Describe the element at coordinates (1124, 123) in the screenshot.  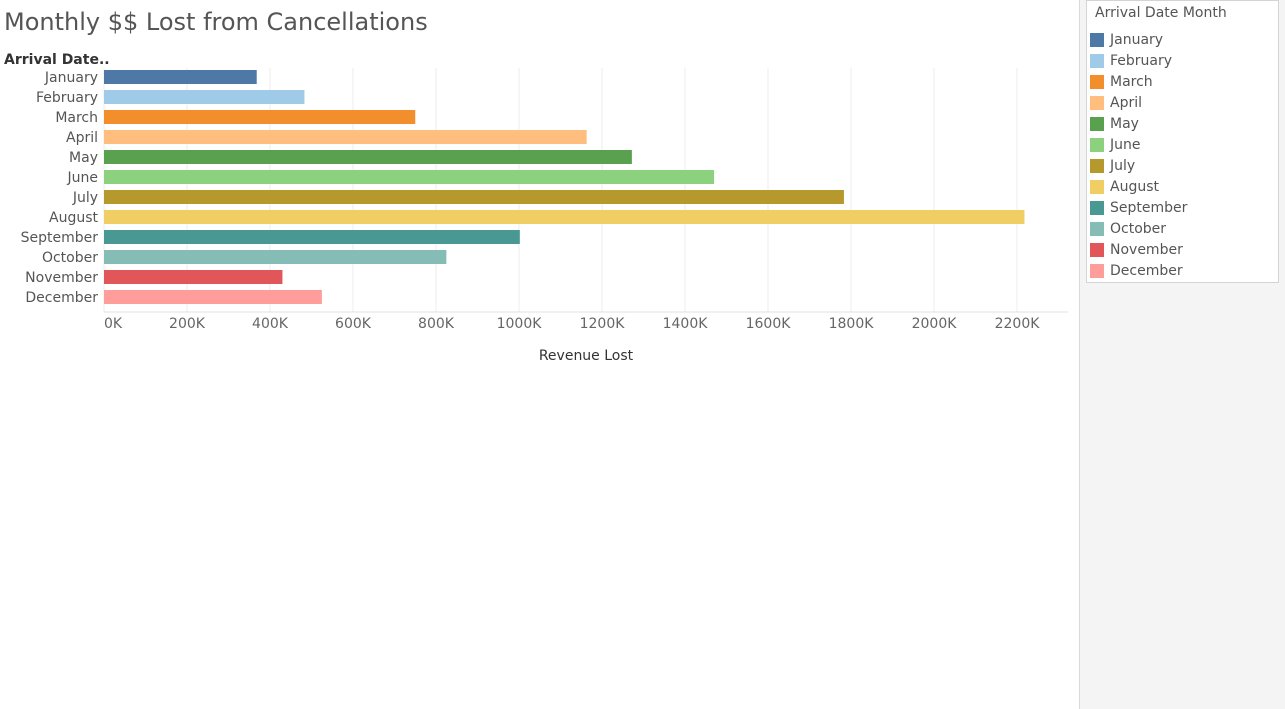
I see `legend-label: May` at that location.